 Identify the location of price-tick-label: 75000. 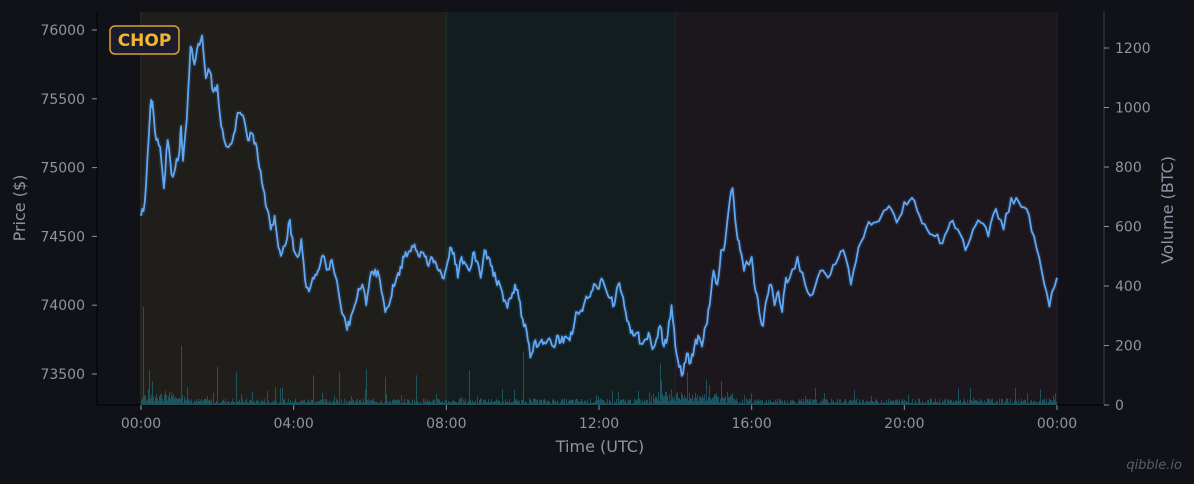
(62, 169).